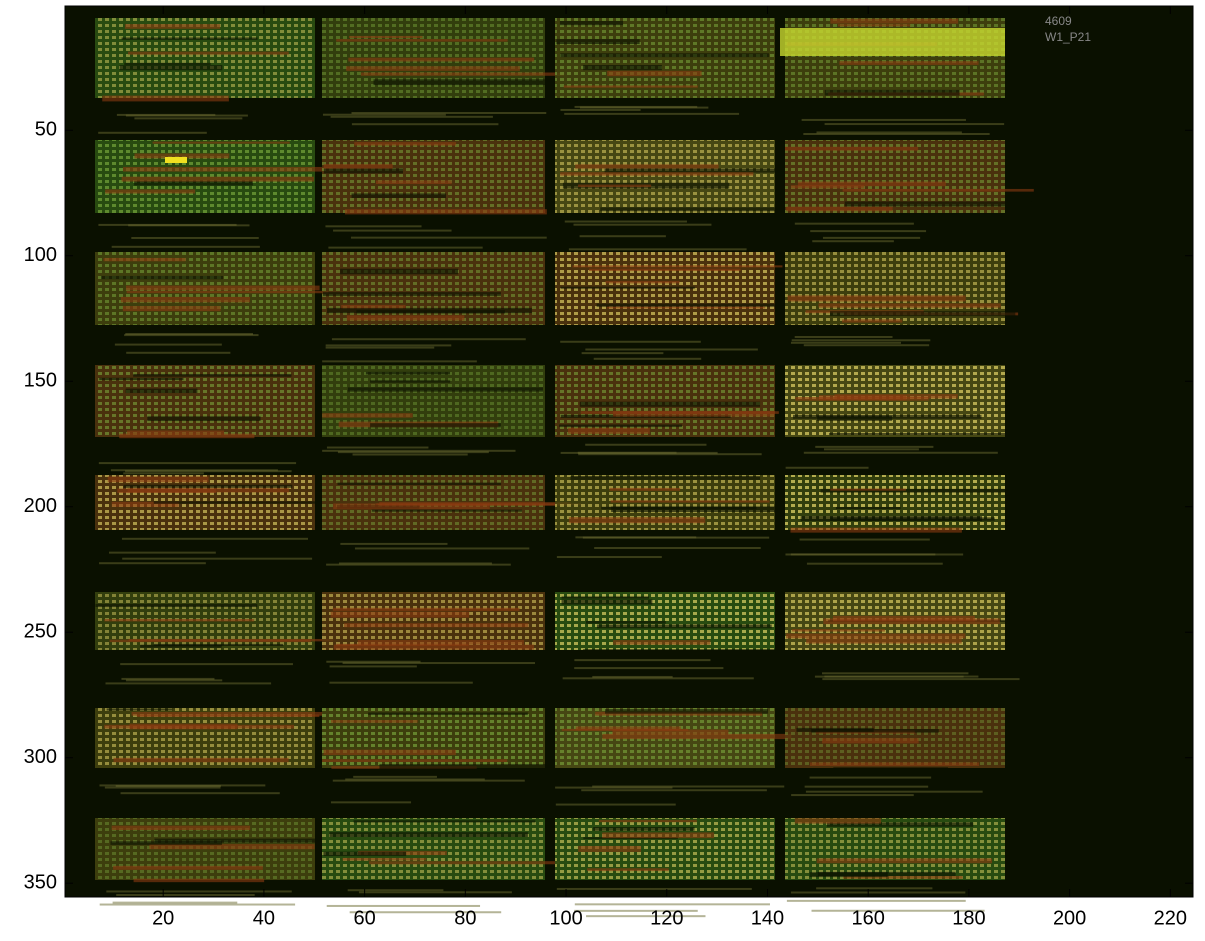  What do you see at coordinates (40, 255) in the screenshot?
I see `y-tick-label: 100` at bounding box center [40, 255].